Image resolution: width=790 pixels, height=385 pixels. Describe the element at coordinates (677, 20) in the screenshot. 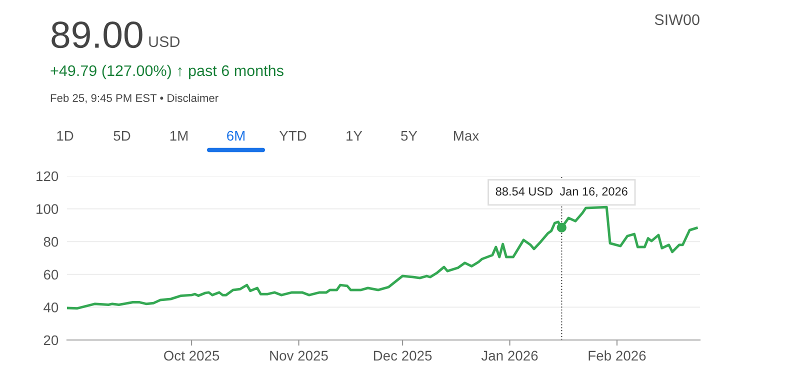

I see `text: SIW00` at that location.